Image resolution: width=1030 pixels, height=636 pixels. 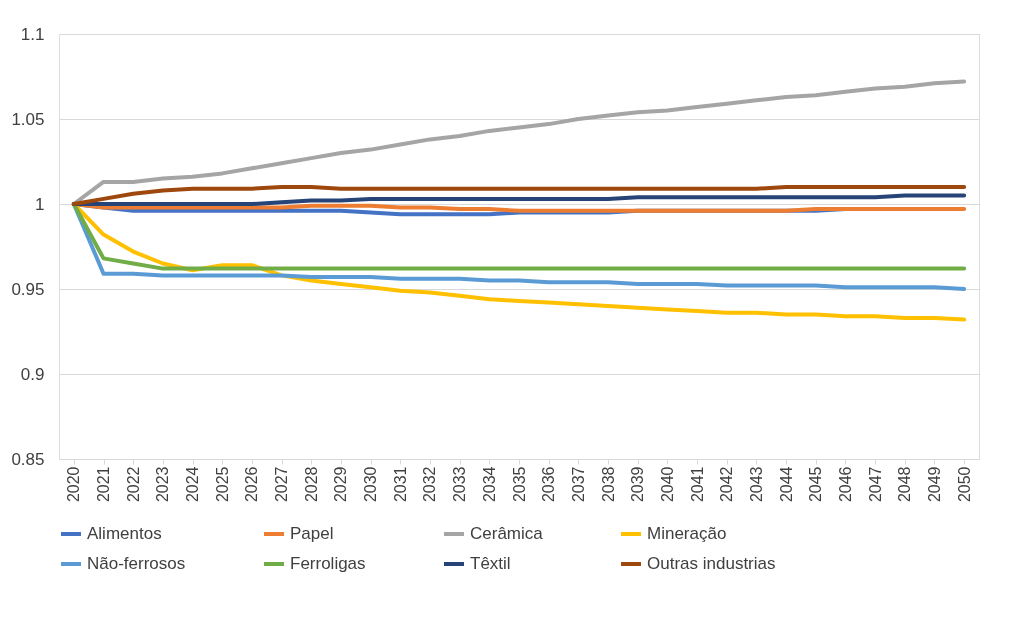 I want to click on x-tick-label: 2045, so click(x=816, y=484).